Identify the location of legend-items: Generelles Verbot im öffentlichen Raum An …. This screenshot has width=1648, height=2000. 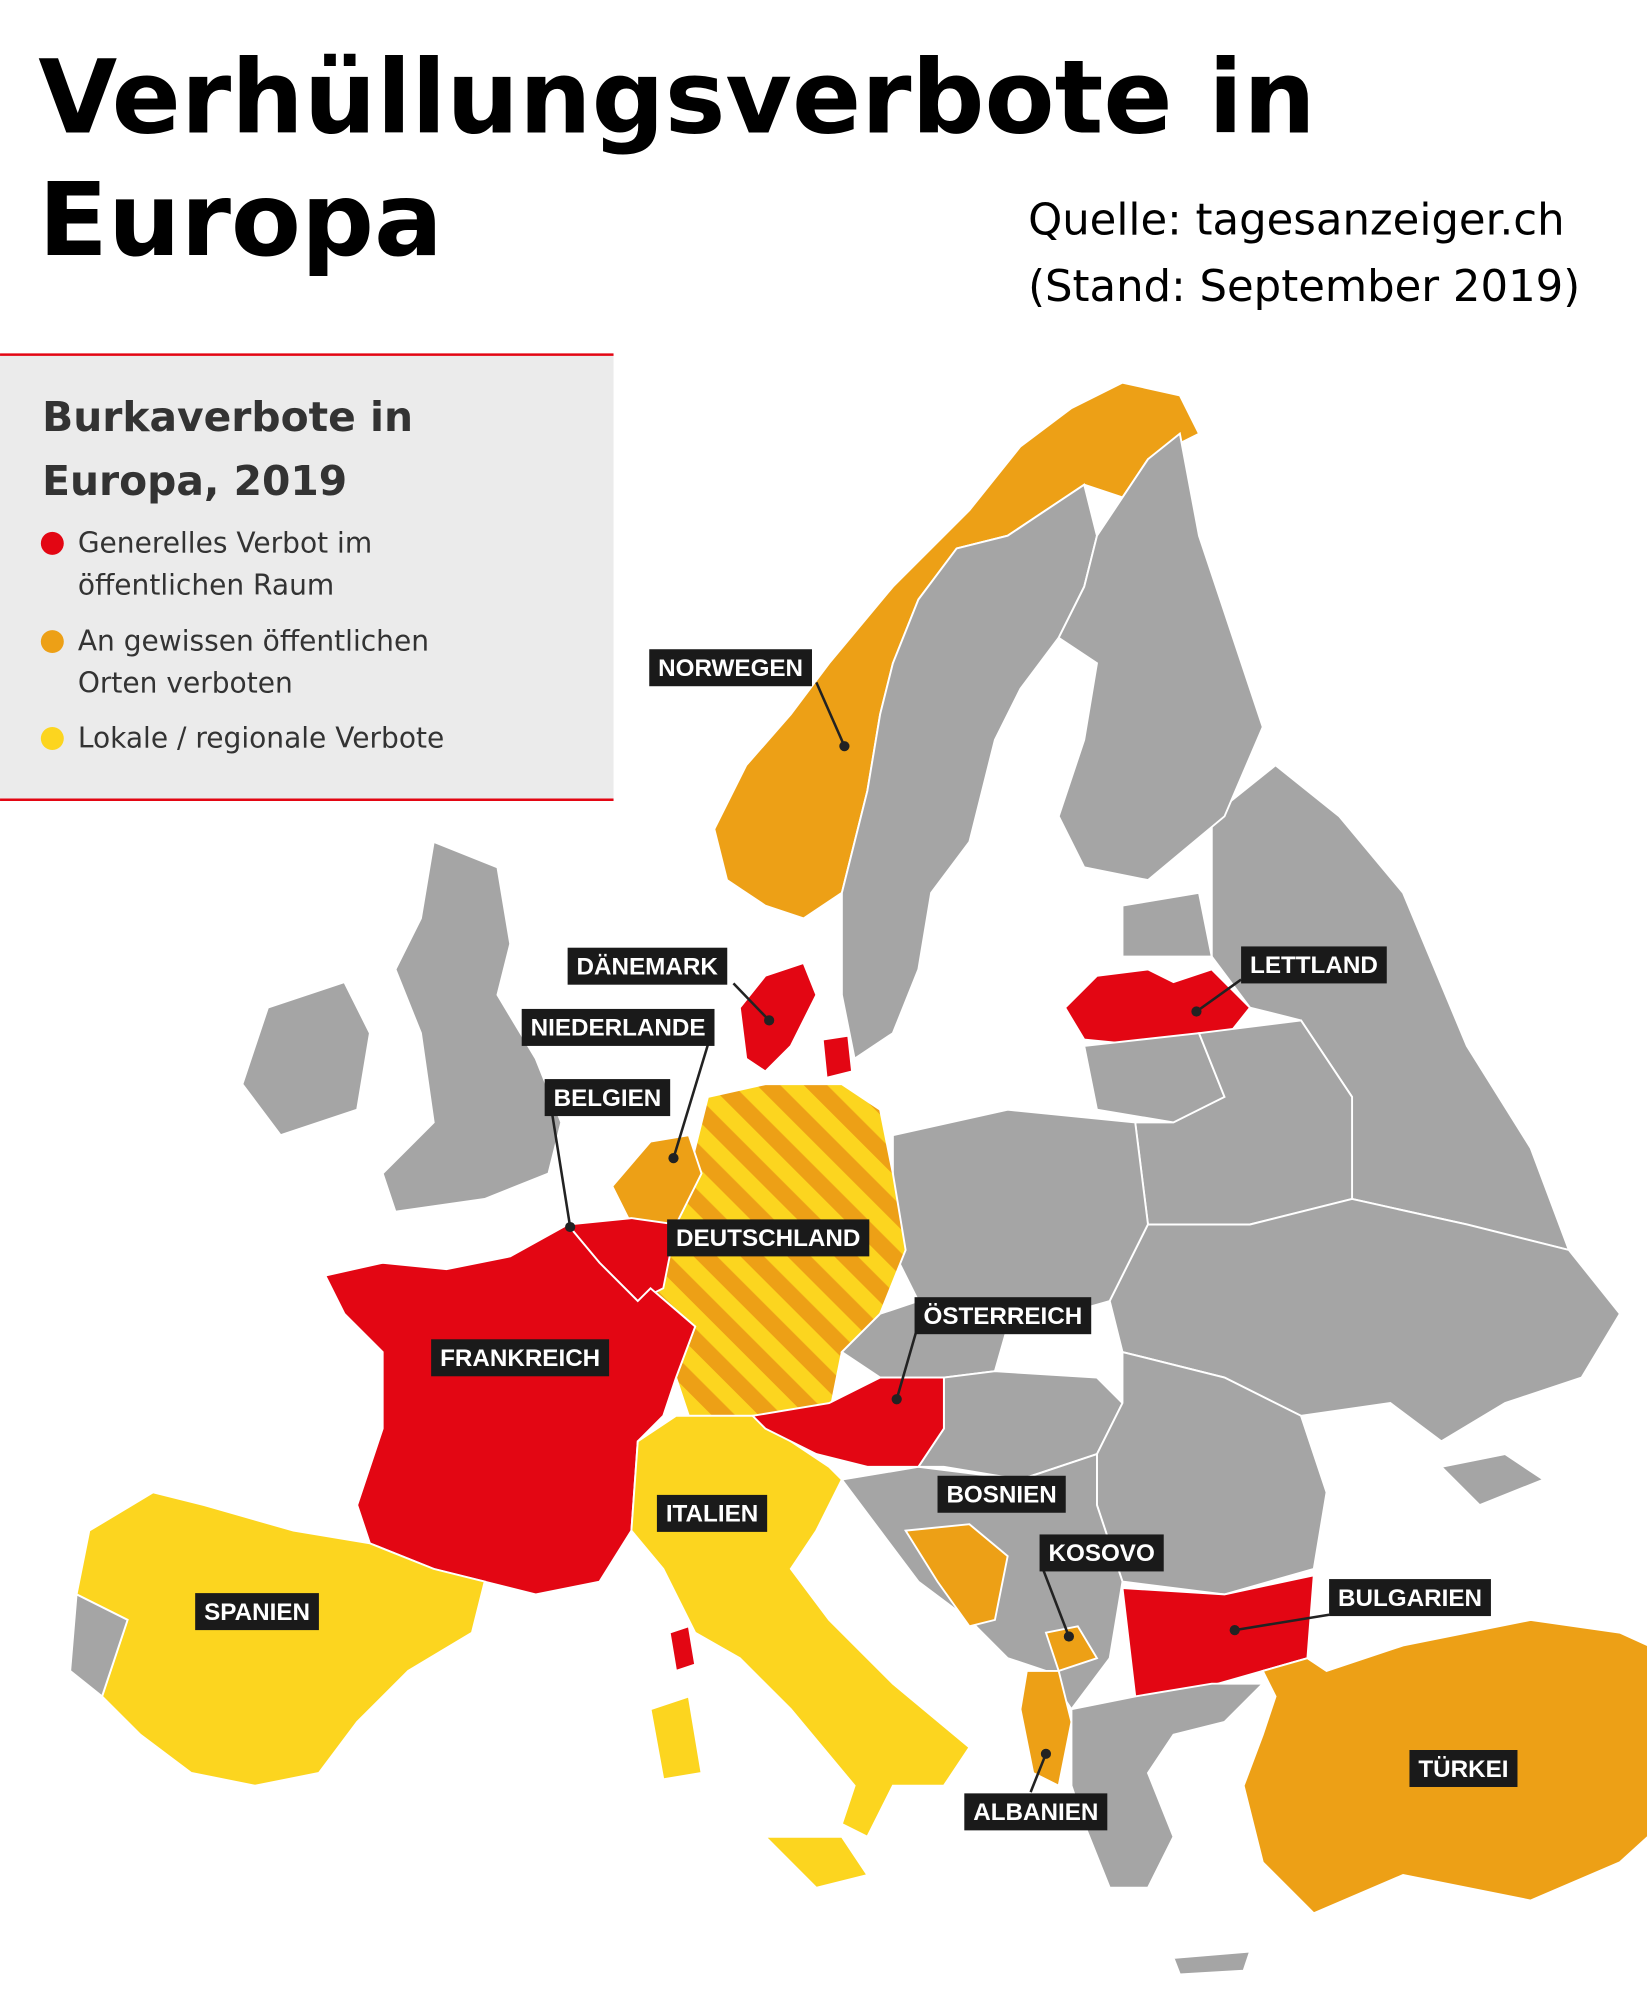
(242, 640).